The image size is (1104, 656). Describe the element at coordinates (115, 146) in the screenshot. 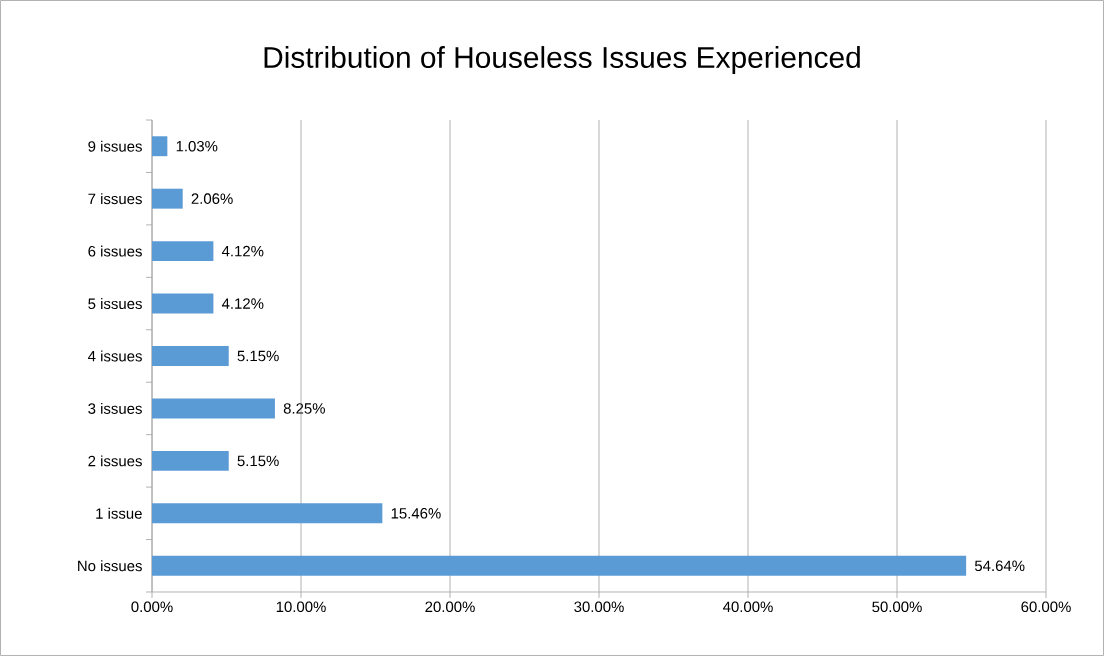

I see `y-tick-label: 9 issues` at that location.